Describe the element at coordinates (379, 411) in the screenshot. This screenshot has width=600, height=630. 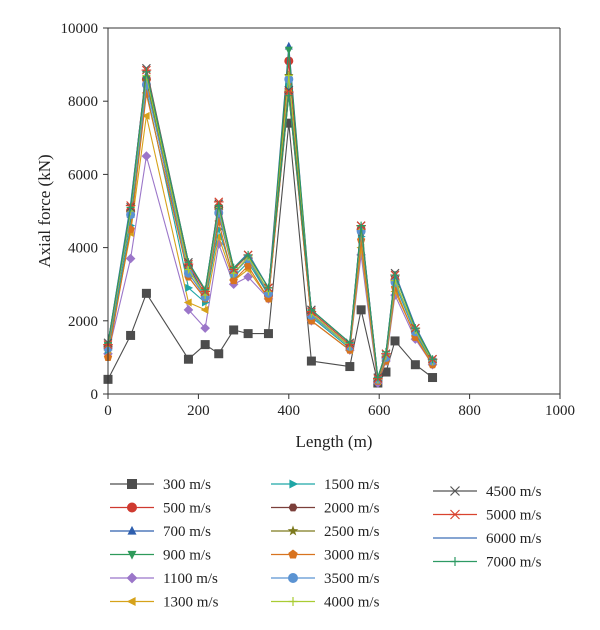
I see `x-tick-label: 600` at that location.